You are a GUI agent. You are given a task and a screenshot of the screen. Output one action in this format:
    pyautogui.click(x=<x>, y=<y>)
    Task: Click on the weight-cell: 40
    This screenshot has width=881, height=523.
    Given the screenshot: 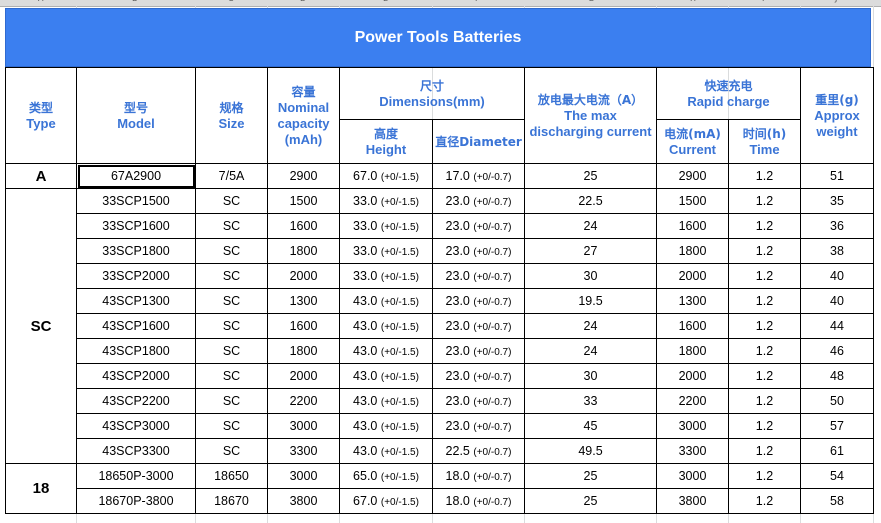 What is the action you would take?
    pyautogui.click(x=837, y=301)
    